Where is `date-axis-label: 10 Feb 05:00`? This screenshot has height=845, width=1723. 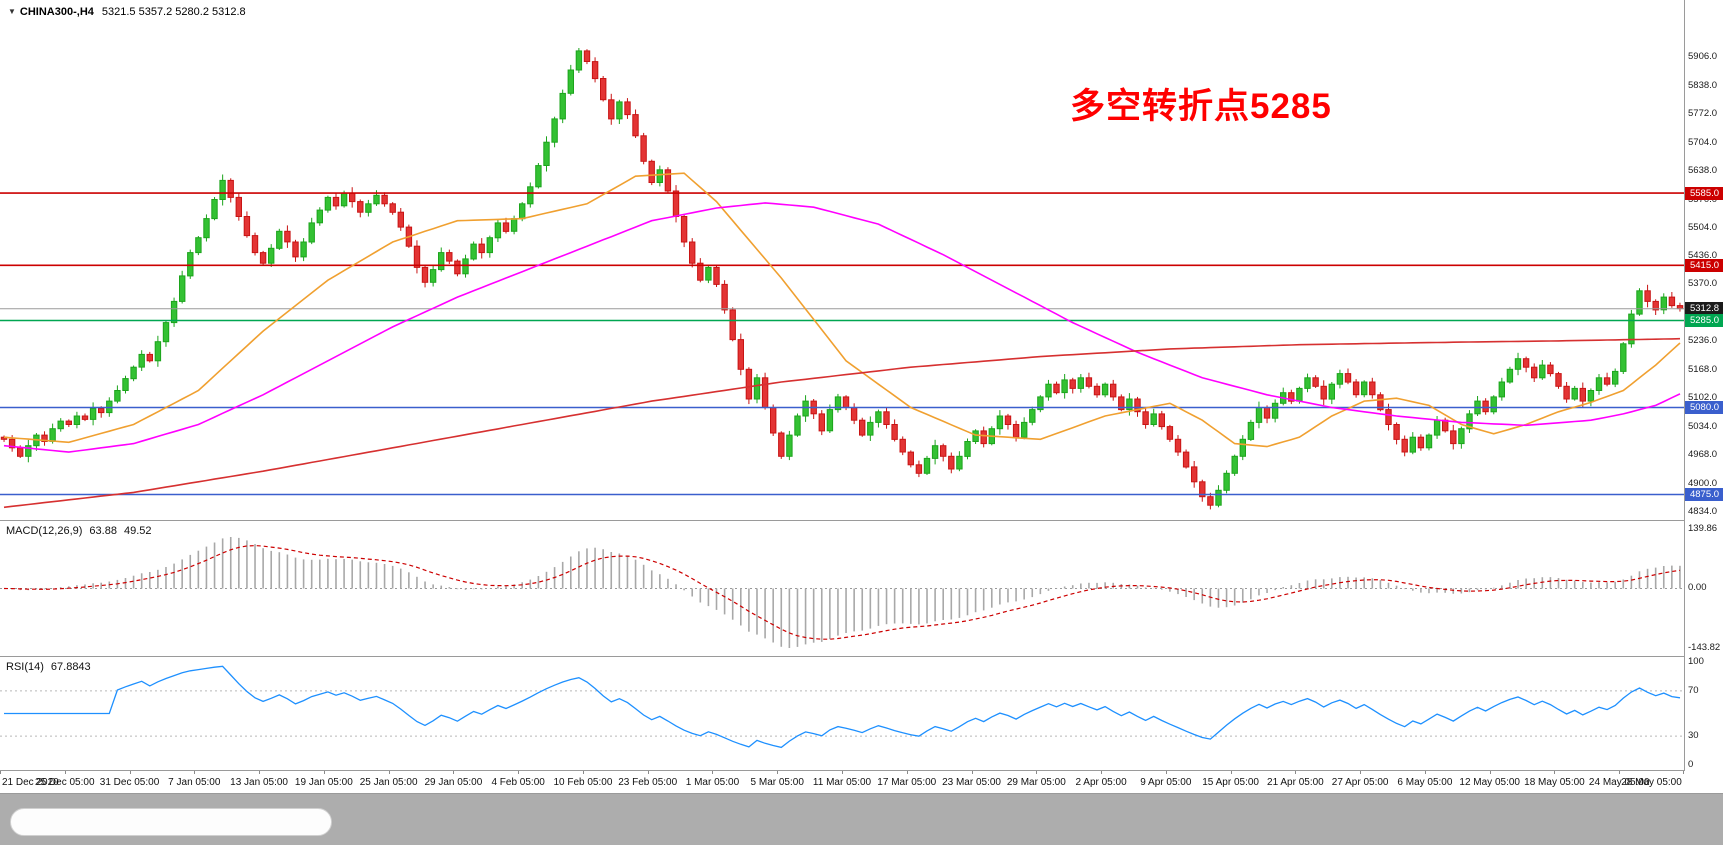 date-axis-label: 10 Feb 05:00 is located at coordinates (583, 782).